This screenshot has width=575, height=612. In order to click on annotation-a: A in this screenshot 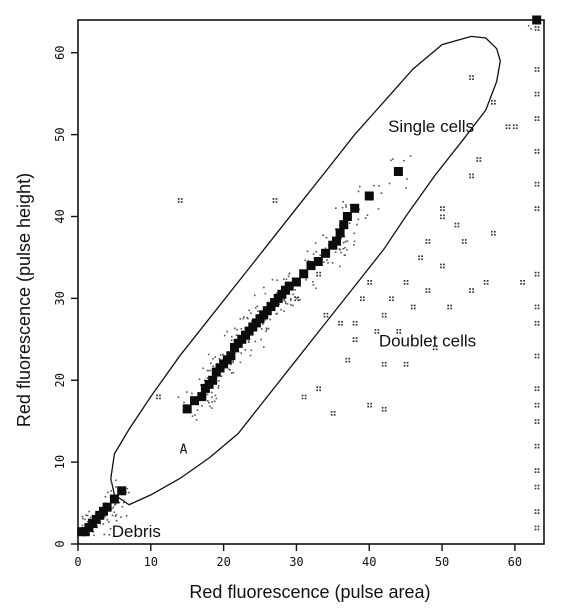, I will do `click(184, 449)`.